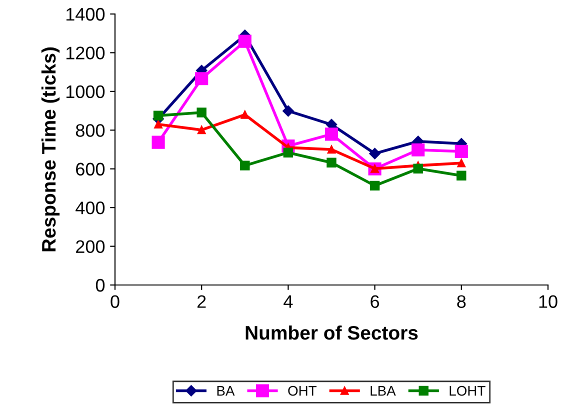  Describe the element at coordinates (302, 391) in the screenshot. I see `legend-label: OHT` at that location.